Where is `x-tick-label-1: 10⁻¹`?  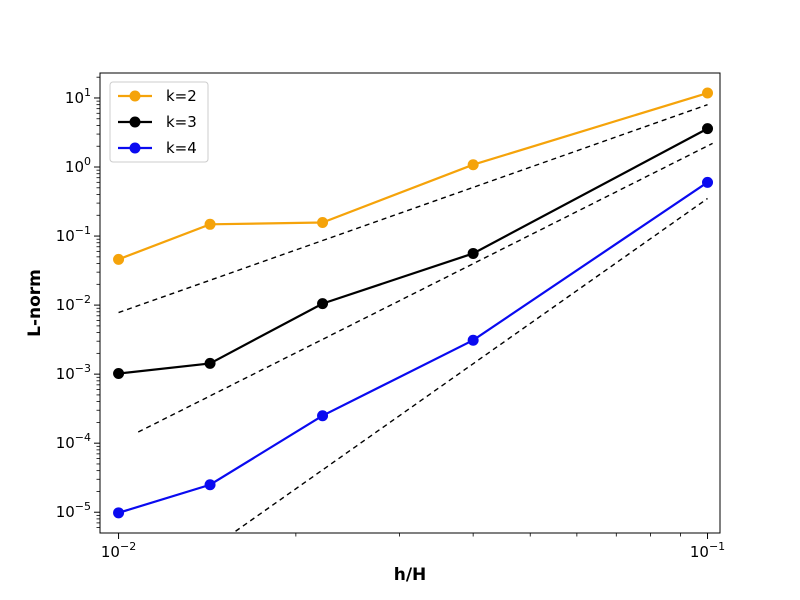 x-tick-label-1: 10⁻¹ is located at coordinates (707, 550).